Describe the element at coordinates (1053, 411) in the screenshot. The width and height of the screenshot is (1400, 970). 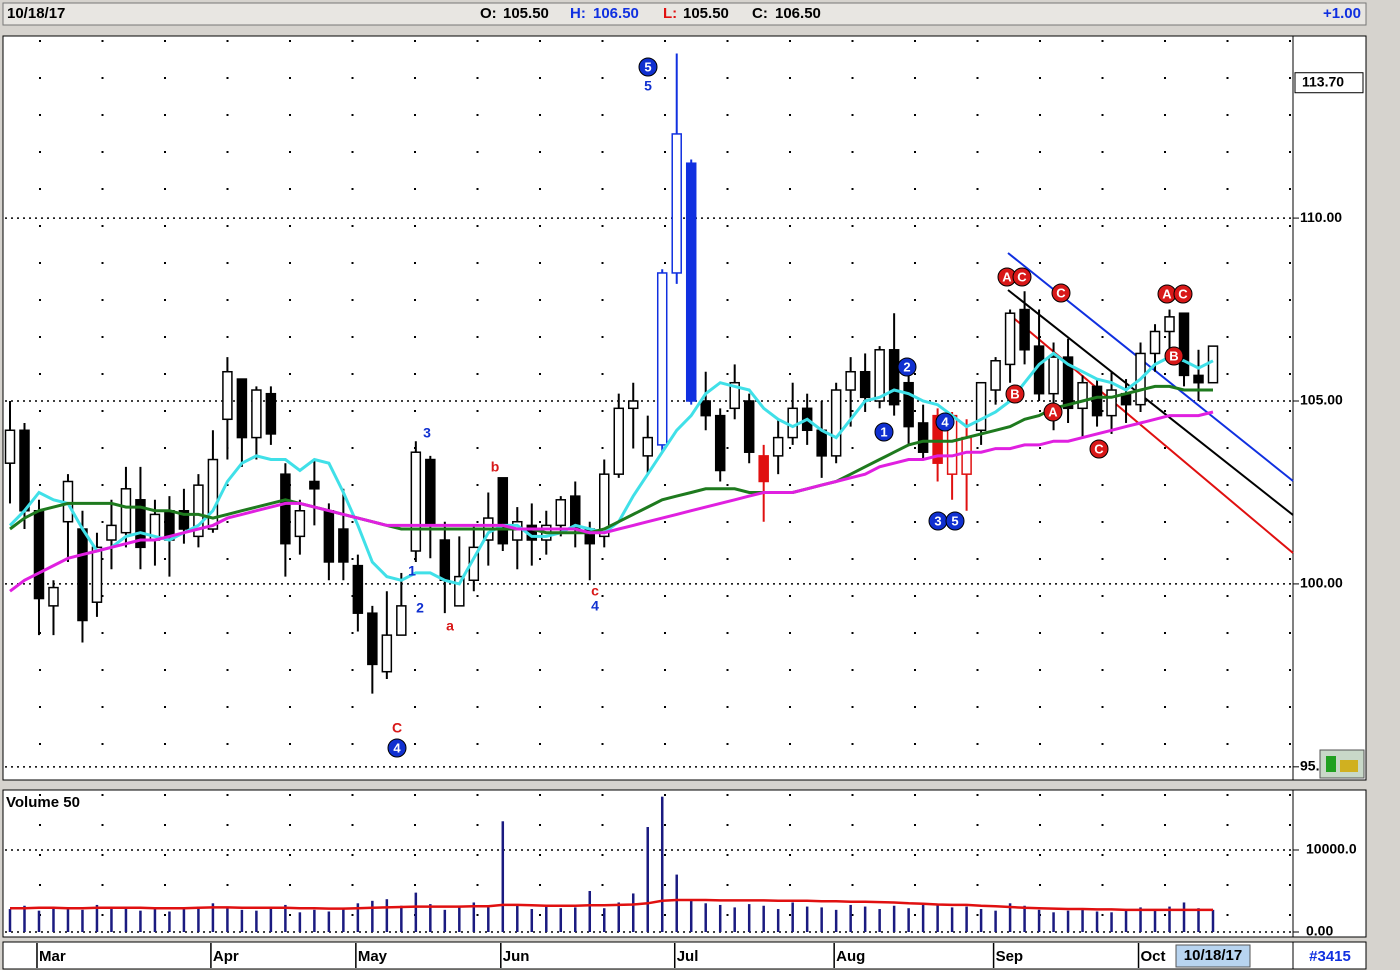
I see `wave-label: A` at that location.